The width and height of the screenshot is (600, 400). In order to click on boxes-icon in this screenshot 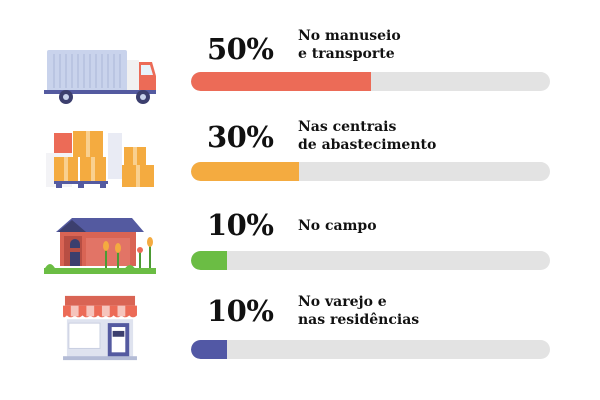, I will do `click(100, 159)`.